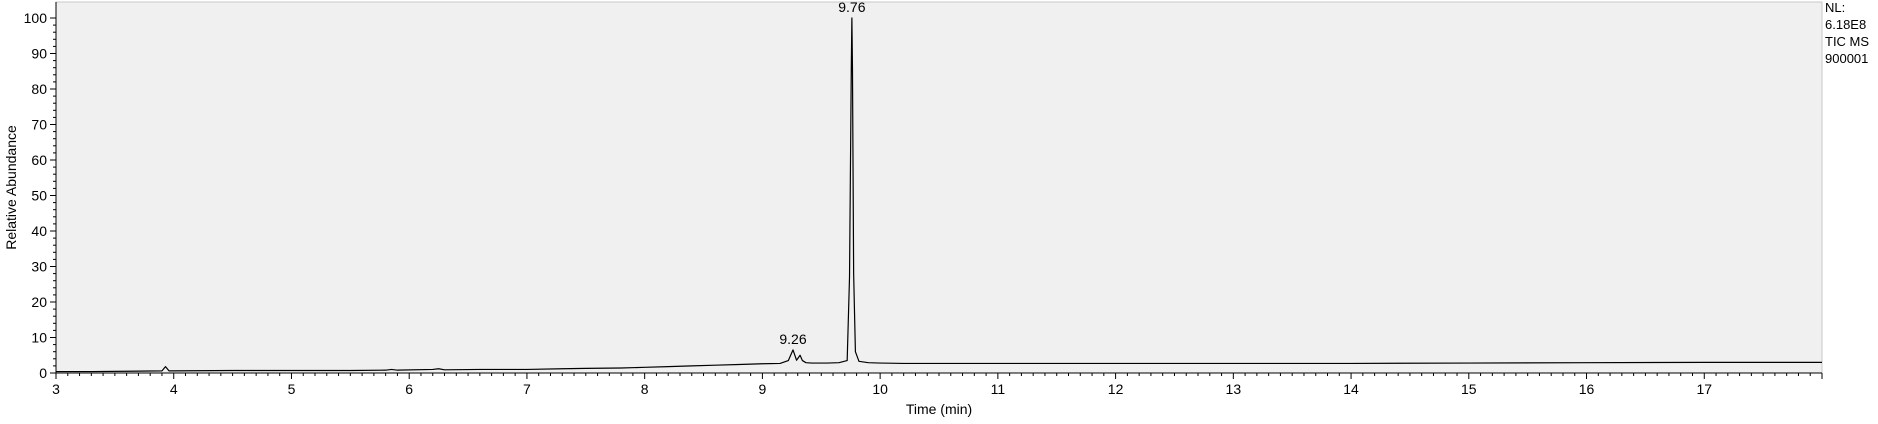 The image size is (1878, 424). What do you see at coordinates (39, 125) in the screenshot?
I see `y-tick-label: 70` at bounding box center [39, 125].